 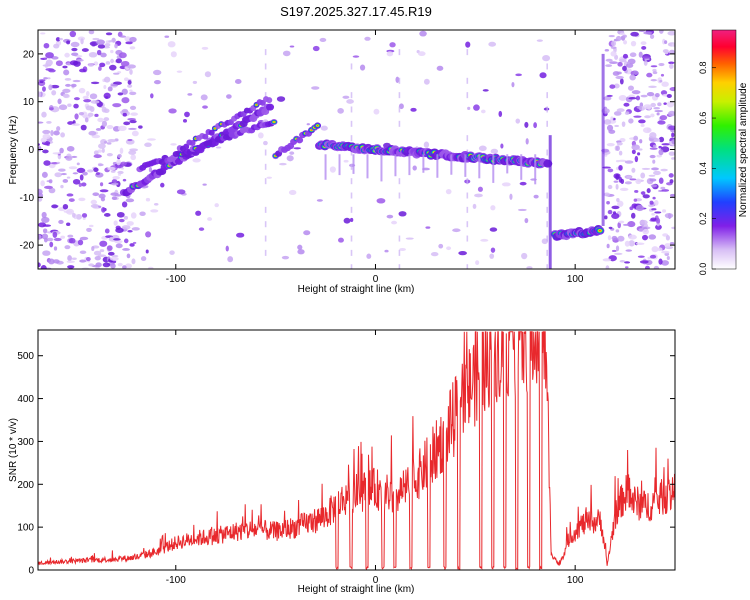 I want to click on figure-title: S197.2025.327.17.45.R19, so click(x=356, y=11).